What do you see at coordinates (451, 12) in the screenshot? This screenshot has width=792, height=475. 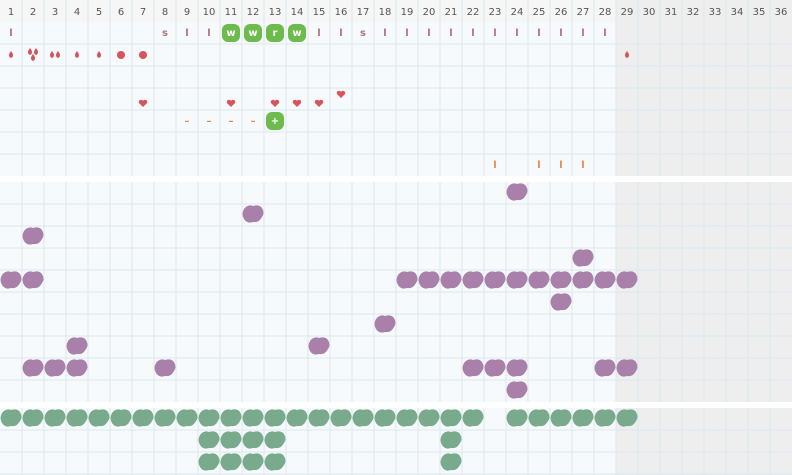 I see `day-number: 21` at bounding box center [451, 12].